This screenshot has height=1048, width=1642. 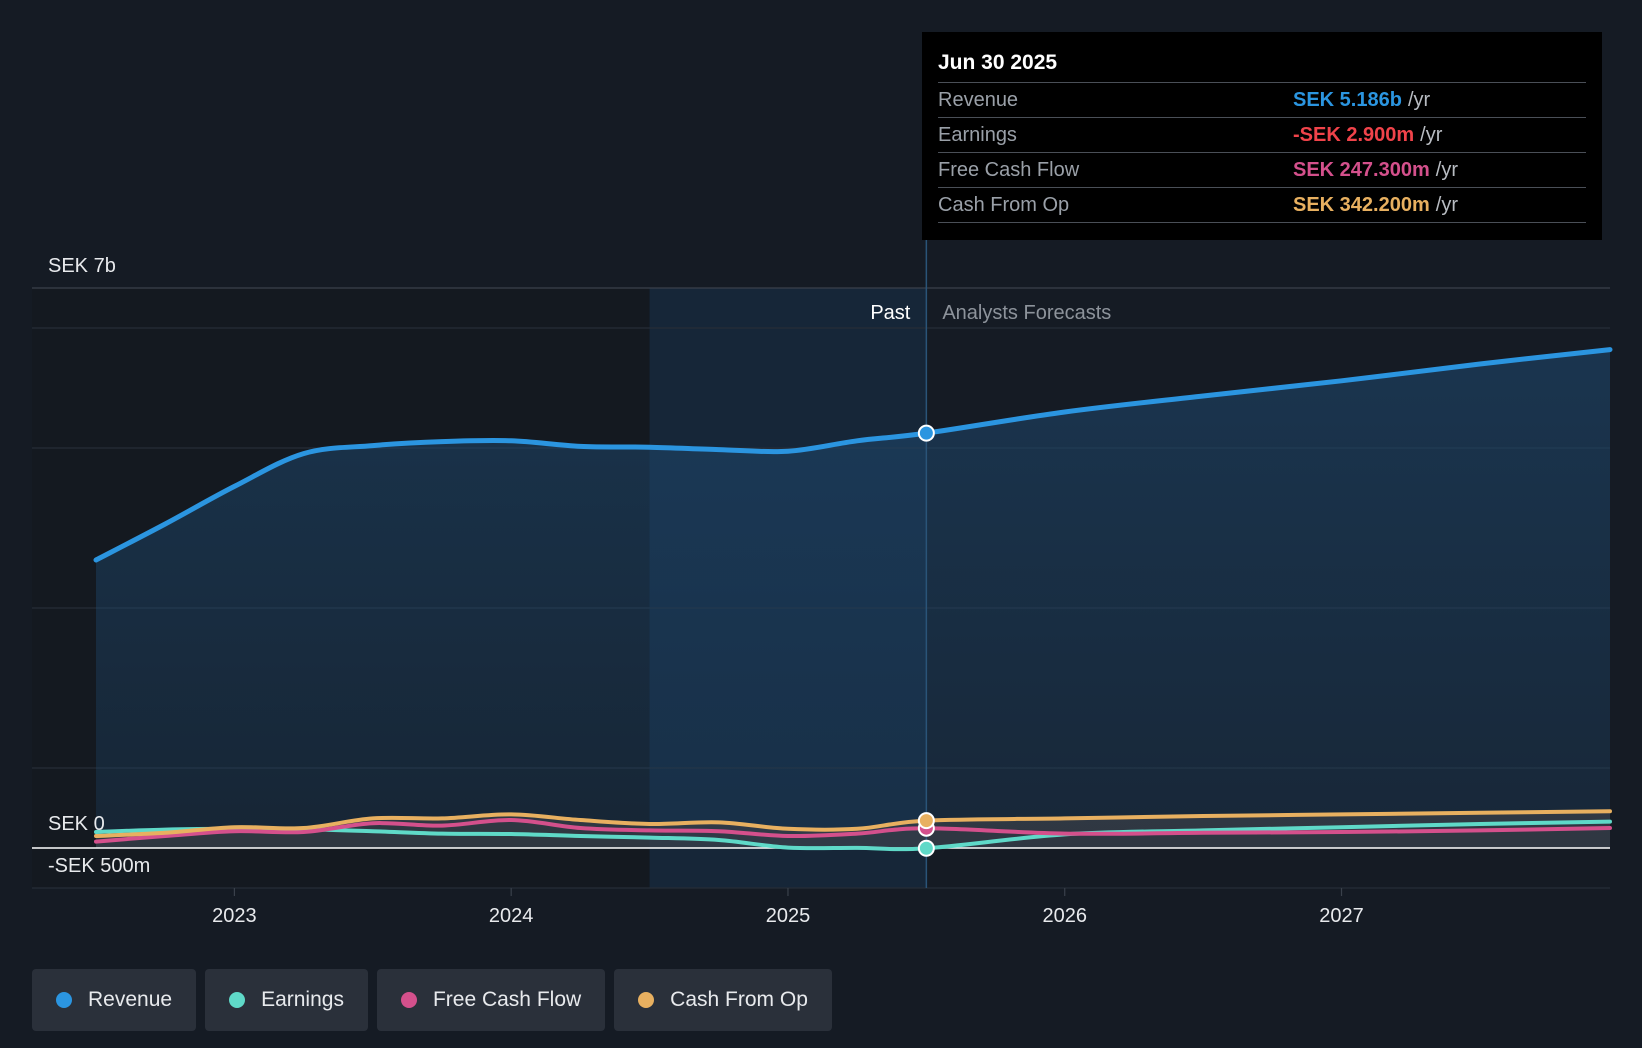 What do you see at coordinates (998, 62) in the screenshot?
I see `tooltip-date: Jun 30 2025` at bounding box center [998, 62].